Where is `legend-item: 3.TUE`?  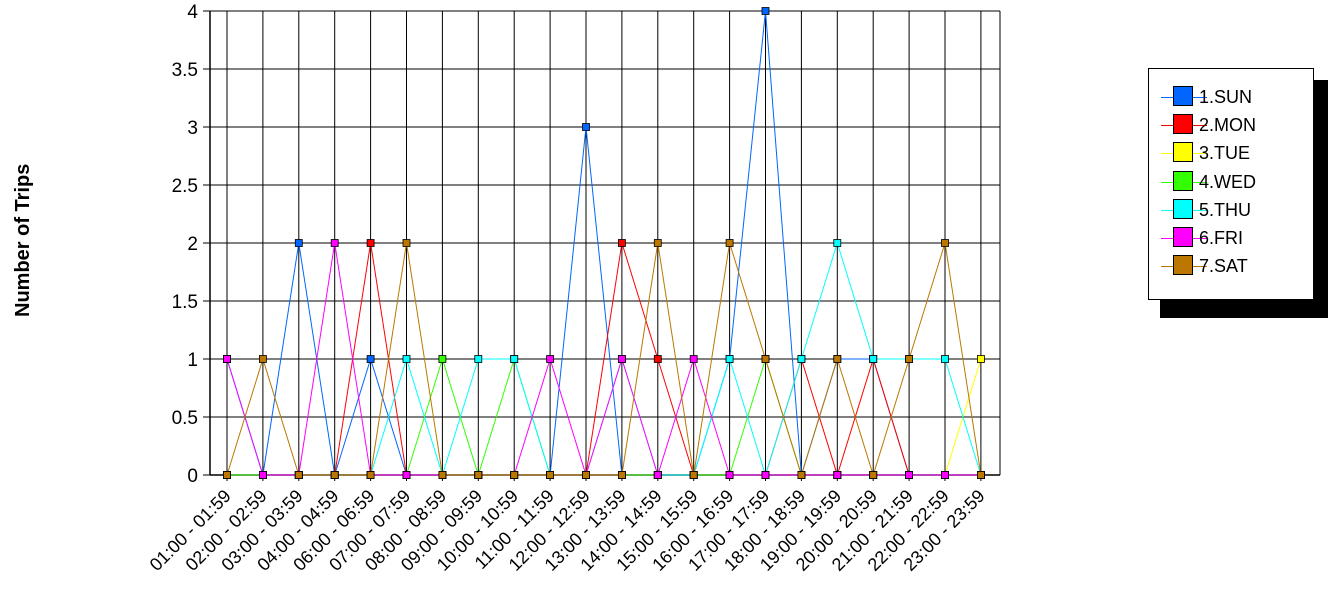
legend-item: 3.TUE is located at coordinates (1236, 153).